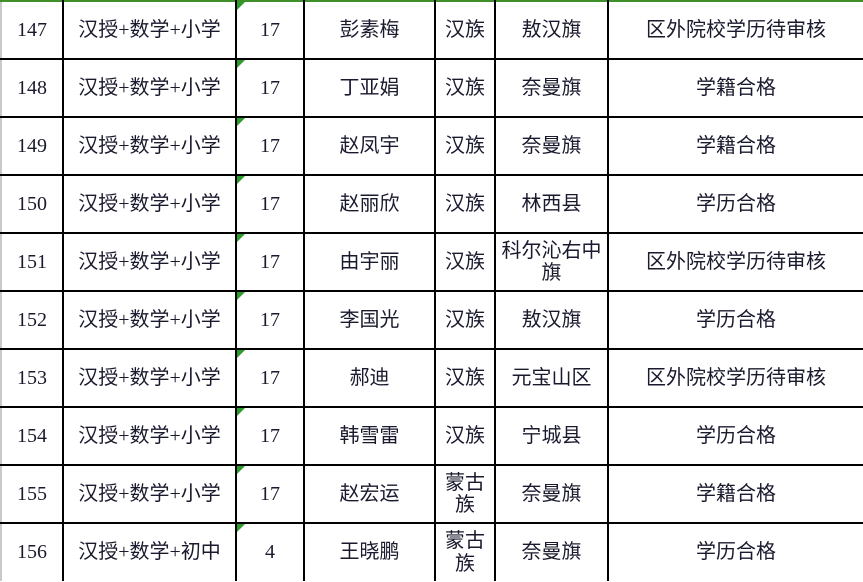 This screenshot has width=863, height=582. What do you see at coordinates (552, 204) in the screenshot?
I see `cell-region: 林西县` at bounding box center [552, 204].